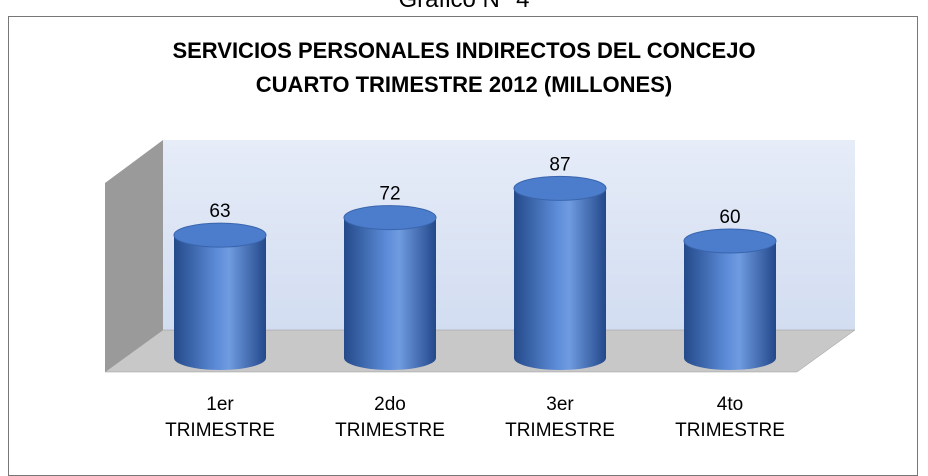  Describe the element at coordinates (480, 351) in the screenshot. I see `floor` at that location.